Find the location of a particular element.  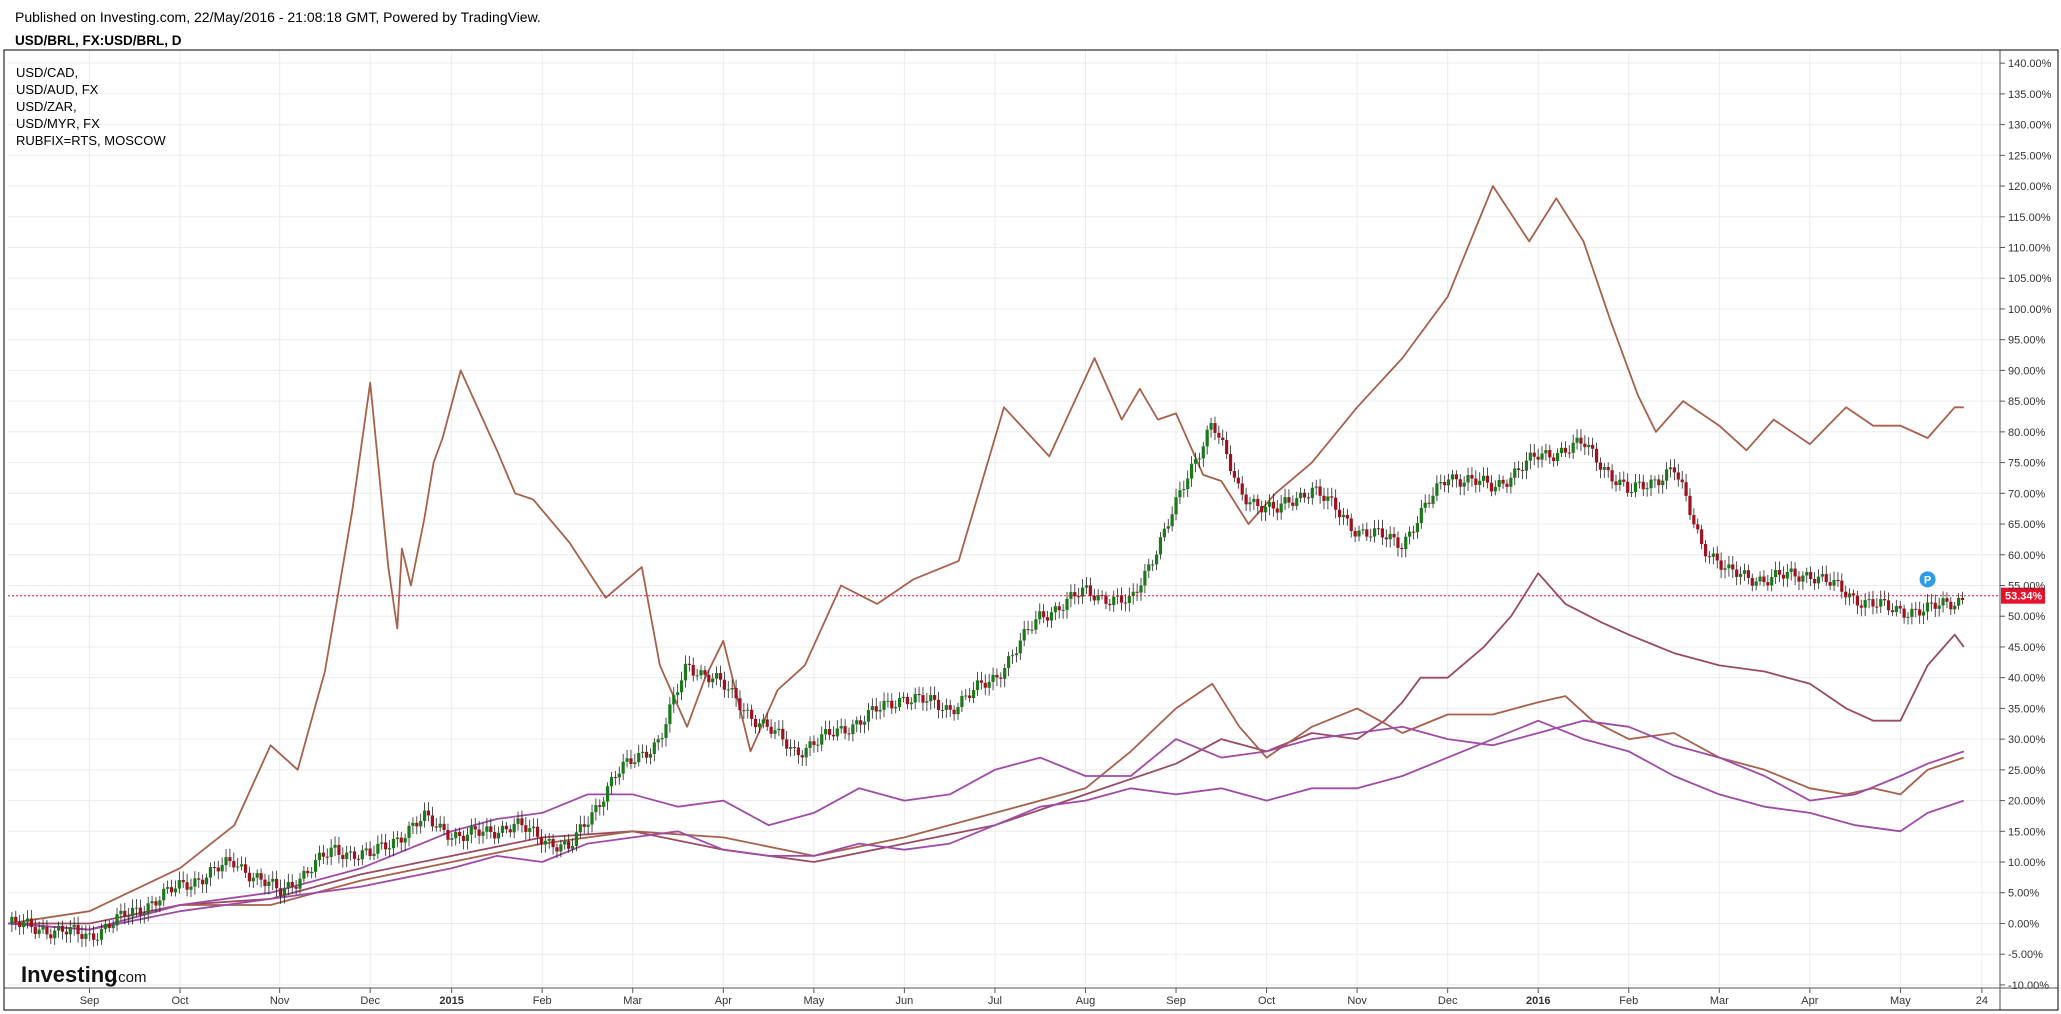

y-tick-label: 95.00% is located at coordinates (2027, 341).